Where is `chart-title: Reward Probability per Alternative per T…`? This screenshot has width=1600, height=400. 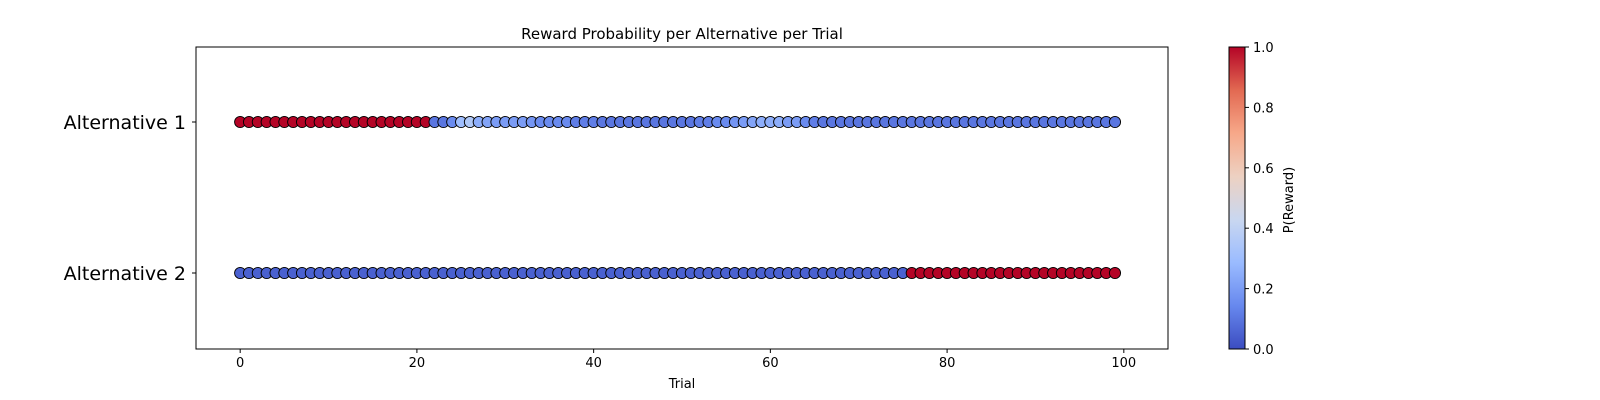 chart-title: Reward Probability per Alternative per T… is located at coordinates (682, 34).